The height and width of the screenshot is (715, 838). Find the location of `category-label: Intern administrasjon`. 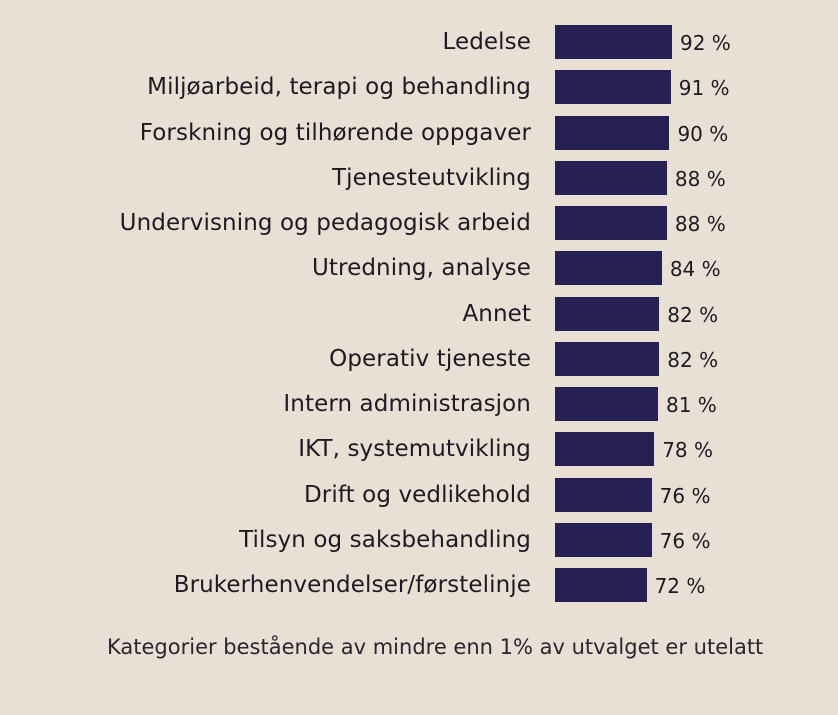

category-label: Intern administrasjon is located at coordinates (407, 404).